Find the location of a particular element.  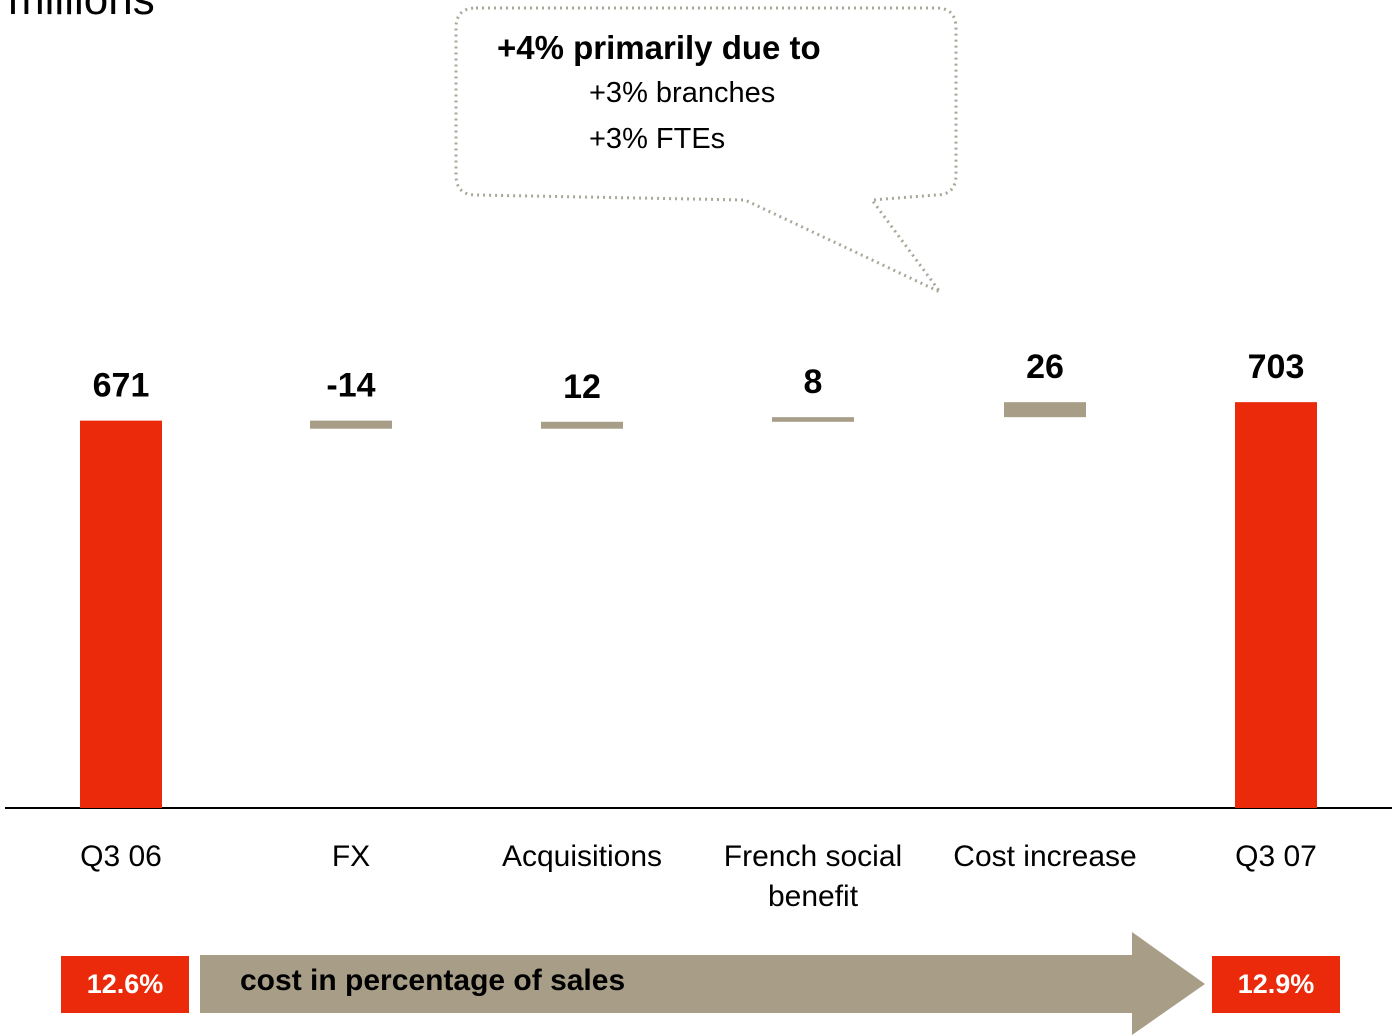

value-label-fx: -14 is located at coordinates (350, 386).